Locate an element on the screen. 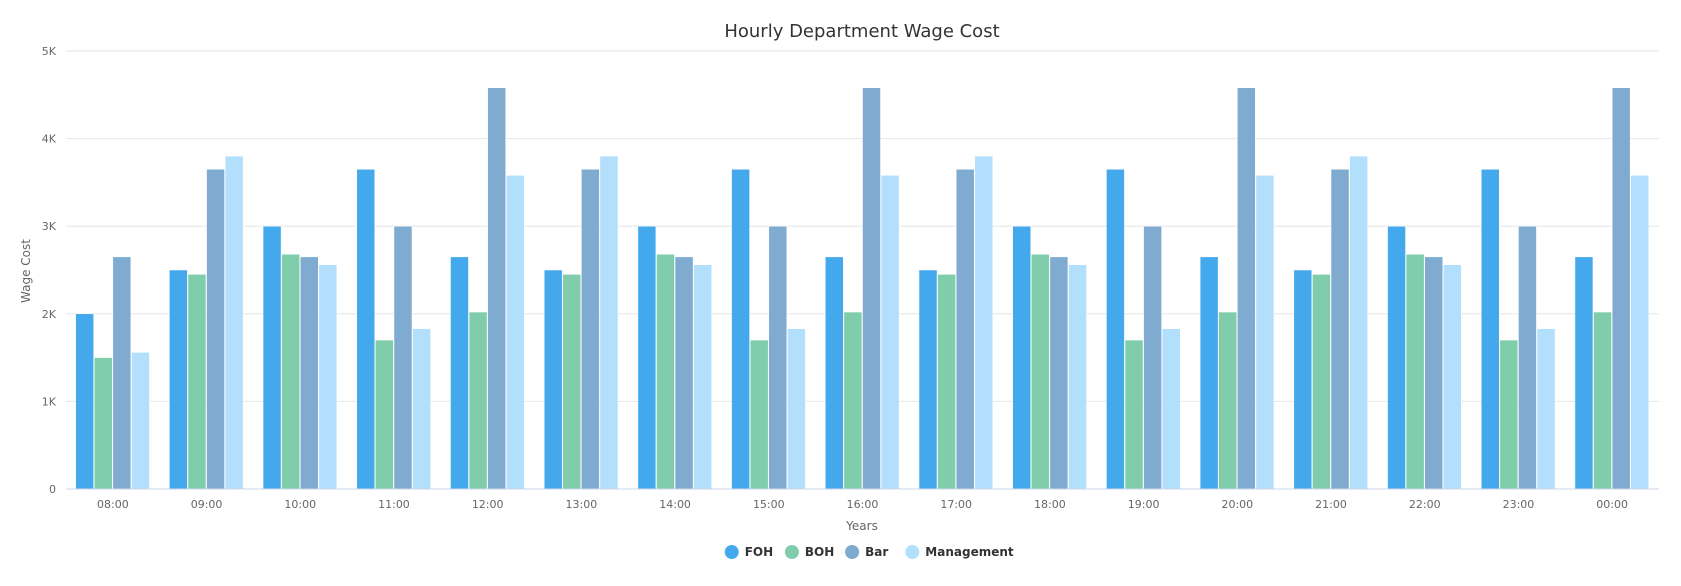 Image resolution: width=1681 pixels, height=586 pixels. y-axis-ticks: 0 1K 2K 3K 4K 5K is located at coordinates (49, 270).